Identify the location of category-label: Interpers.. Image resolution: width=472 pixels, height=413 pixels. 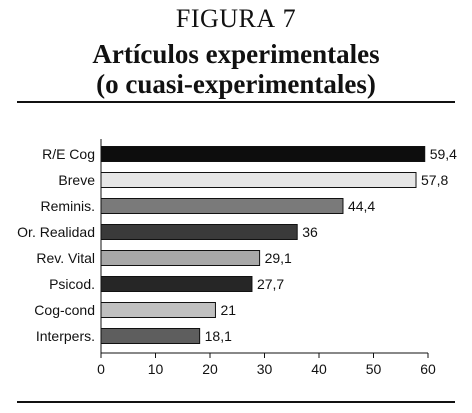
(65, 336).